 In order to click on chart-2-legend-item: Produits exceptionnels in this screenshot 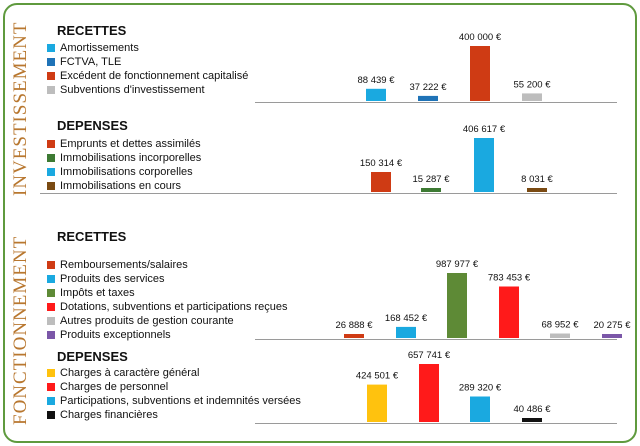, I will do `click(109, 335)`.